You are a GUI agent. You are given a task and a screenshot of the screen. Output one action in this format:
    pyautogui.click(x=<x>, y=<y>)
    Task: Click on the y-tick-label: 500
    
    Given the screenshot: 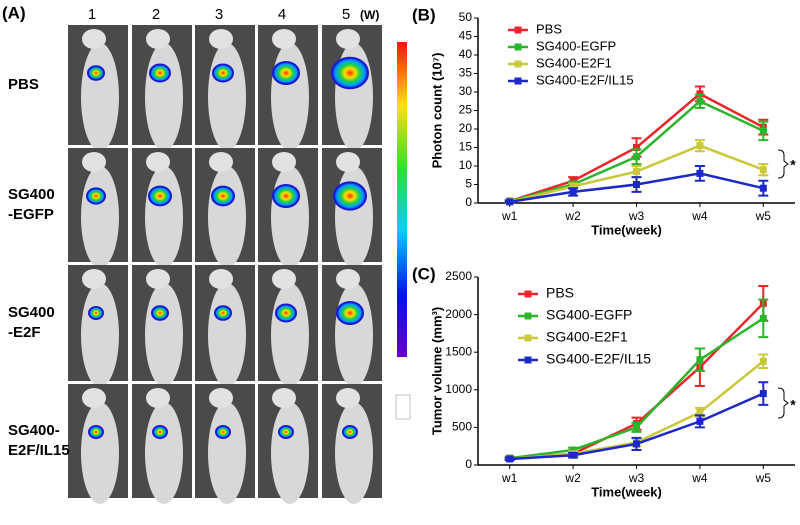 What is the action you would take?
    pyautogui.click(x=462, y=427)
    